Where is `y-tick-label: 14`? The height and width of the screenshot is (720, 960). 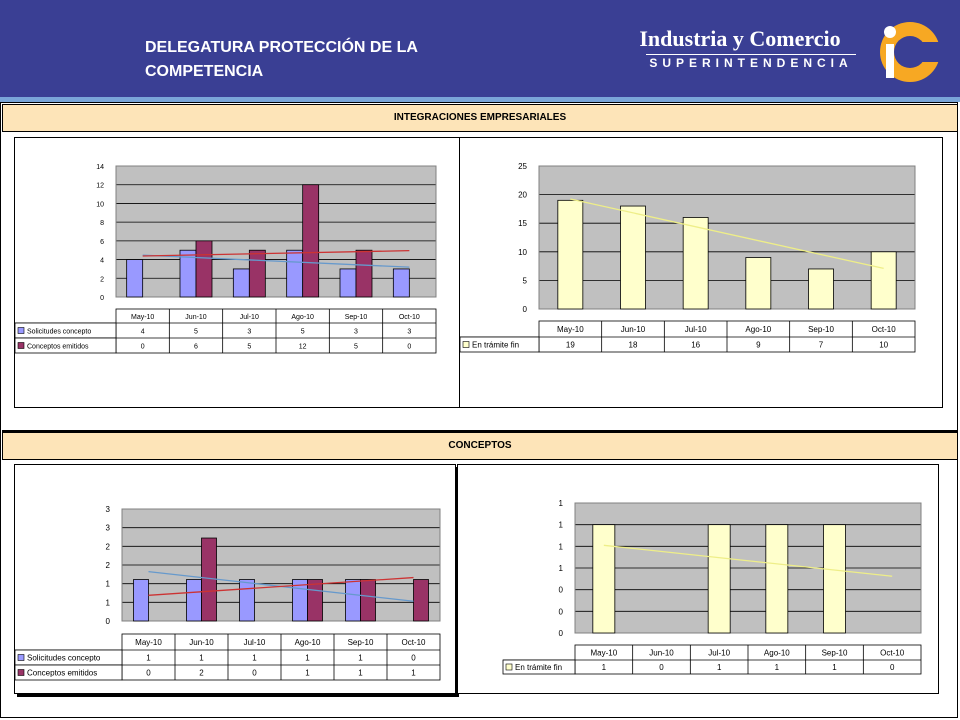
y-tick-label: 14 is located at coordinates (100, 167).